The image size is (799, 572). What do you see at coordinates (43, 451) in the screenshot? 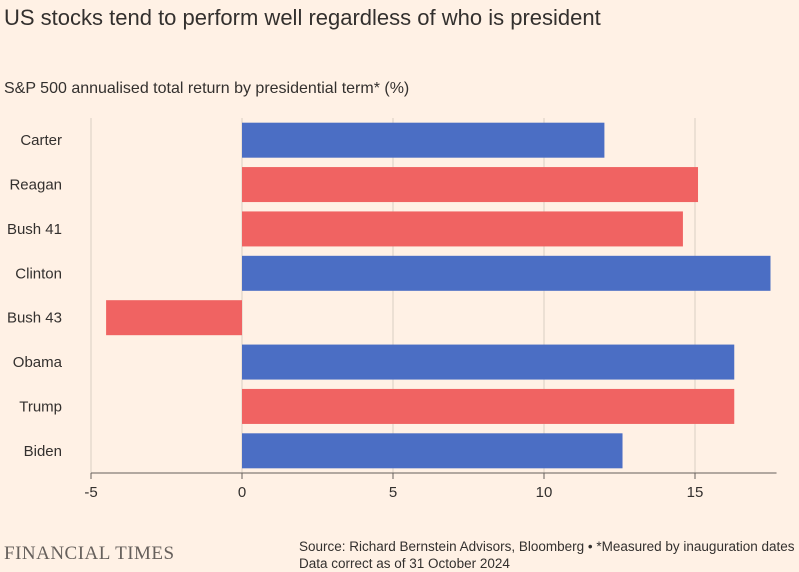
I see `category-label: Biden` at bounding box center [43, 451].